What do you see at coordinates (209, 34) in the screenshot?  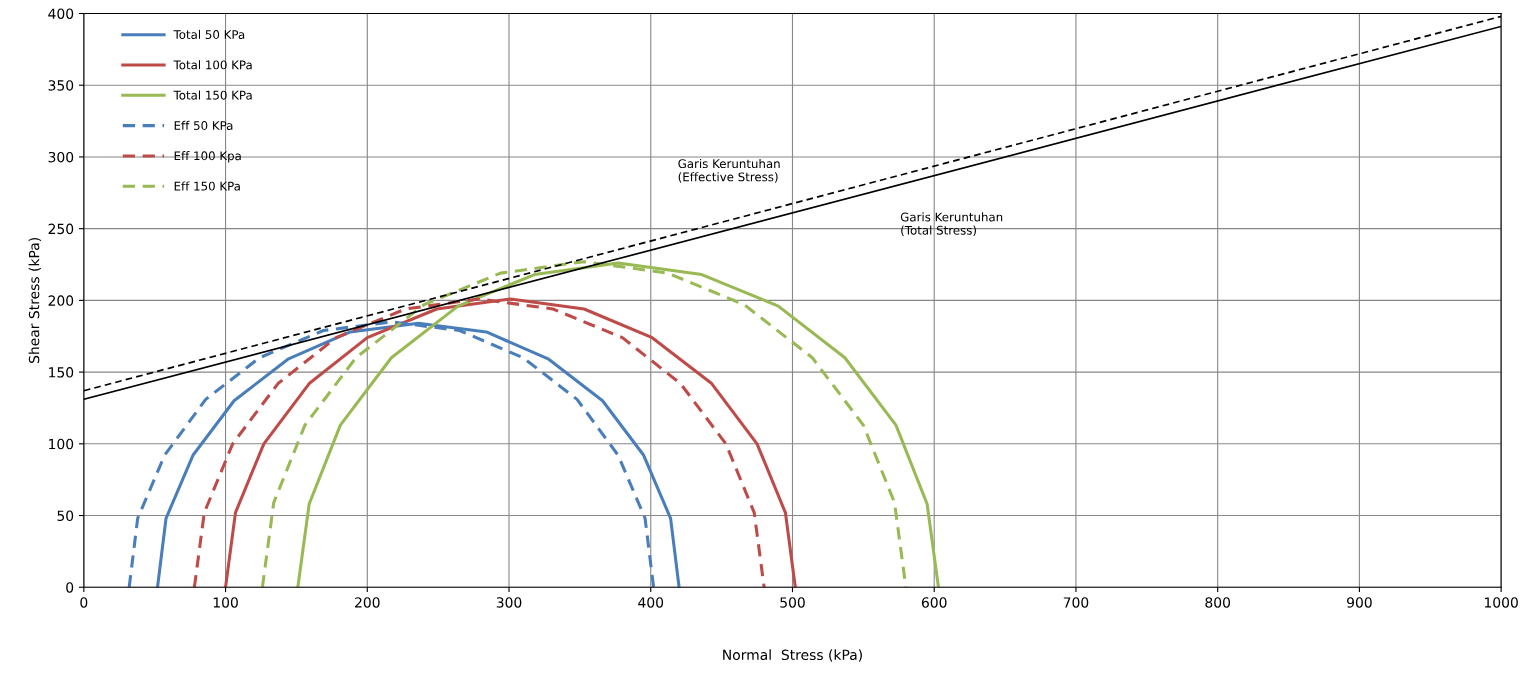 I see `legend-label: Total 50 KPa` at bounding box center [209, 34].